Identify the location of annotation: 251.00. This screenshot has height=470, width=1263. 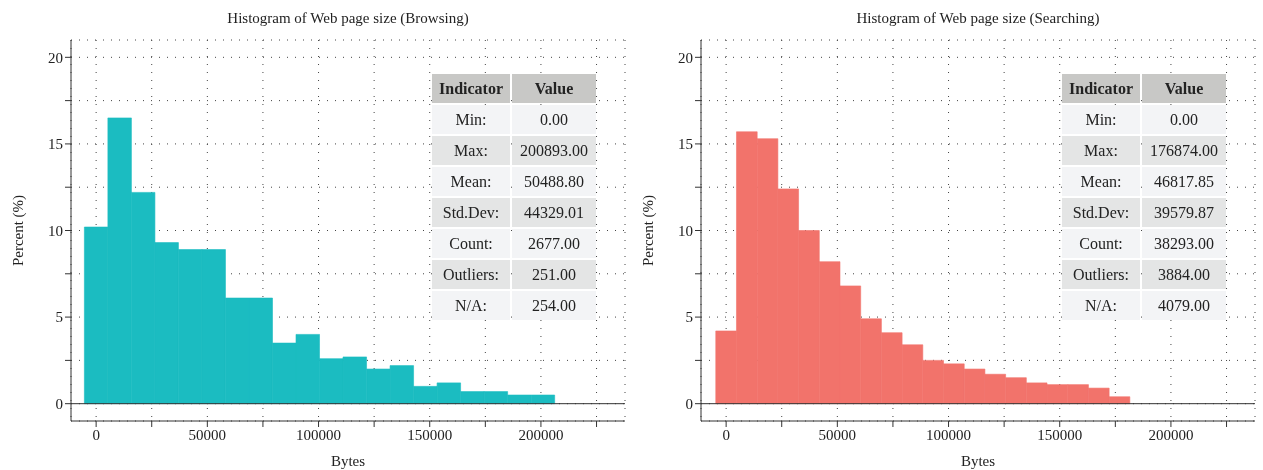
(554, 274).